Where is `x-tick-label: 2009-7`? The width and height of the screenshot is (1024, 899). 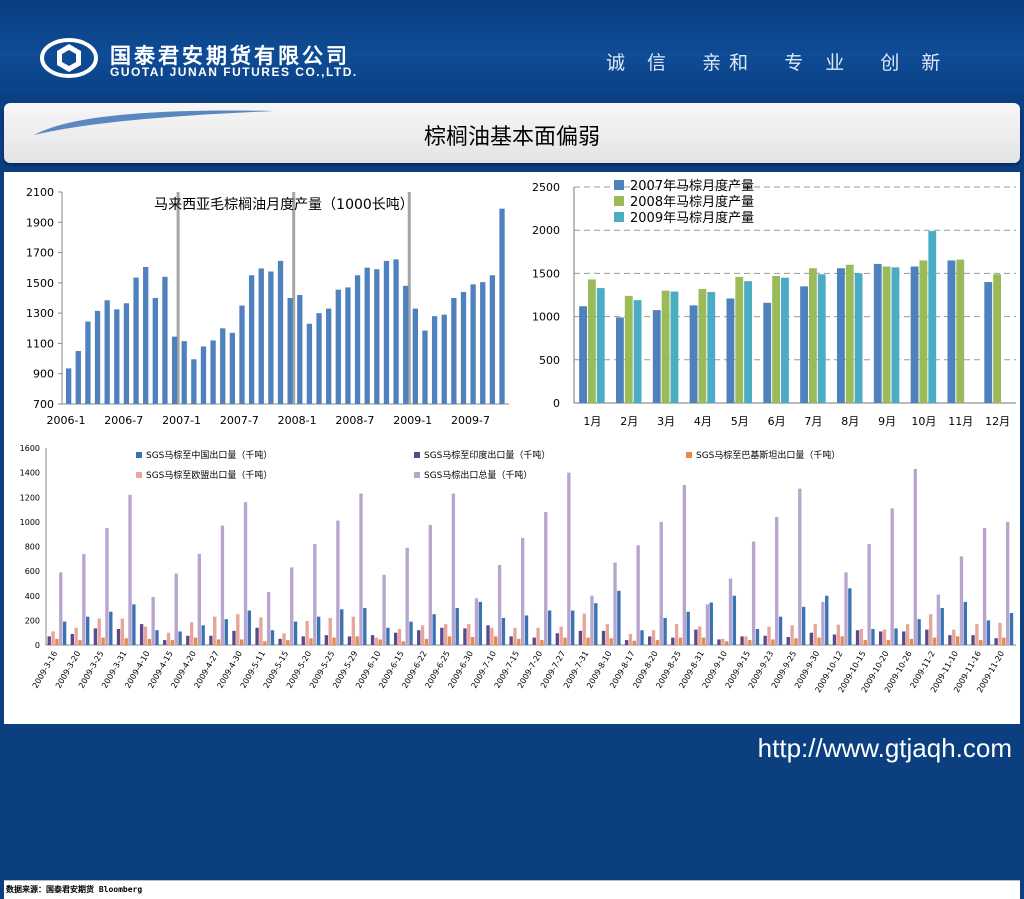
x-tick-label: 2009-7 is located at coordinates (470, 420).